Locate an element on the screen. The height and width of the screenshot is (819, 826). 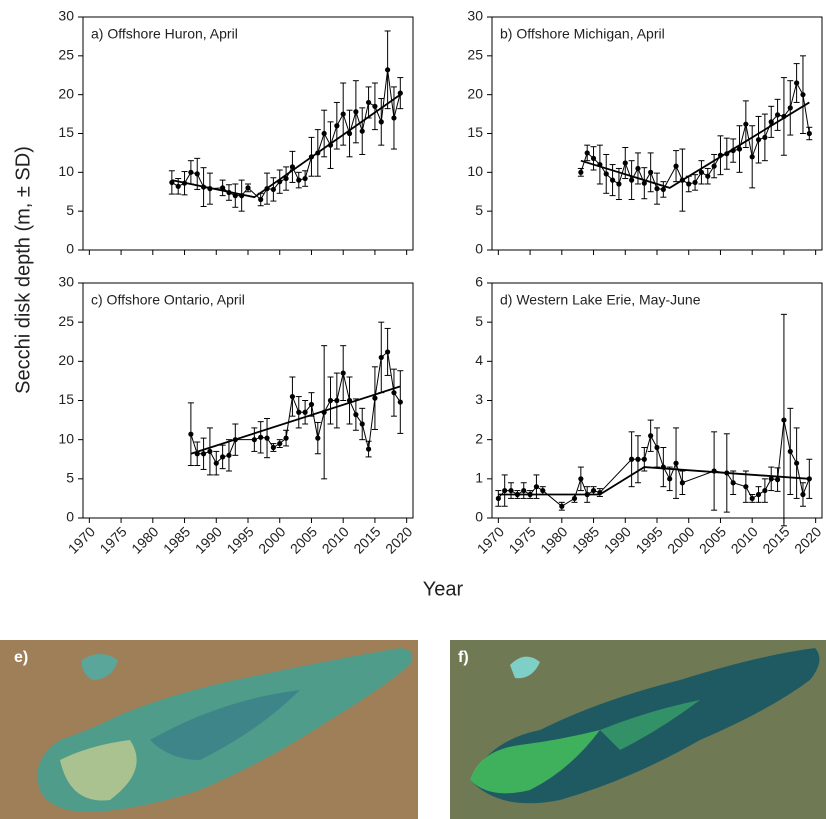
panel-label: f) is located at coordinates (463, 657).